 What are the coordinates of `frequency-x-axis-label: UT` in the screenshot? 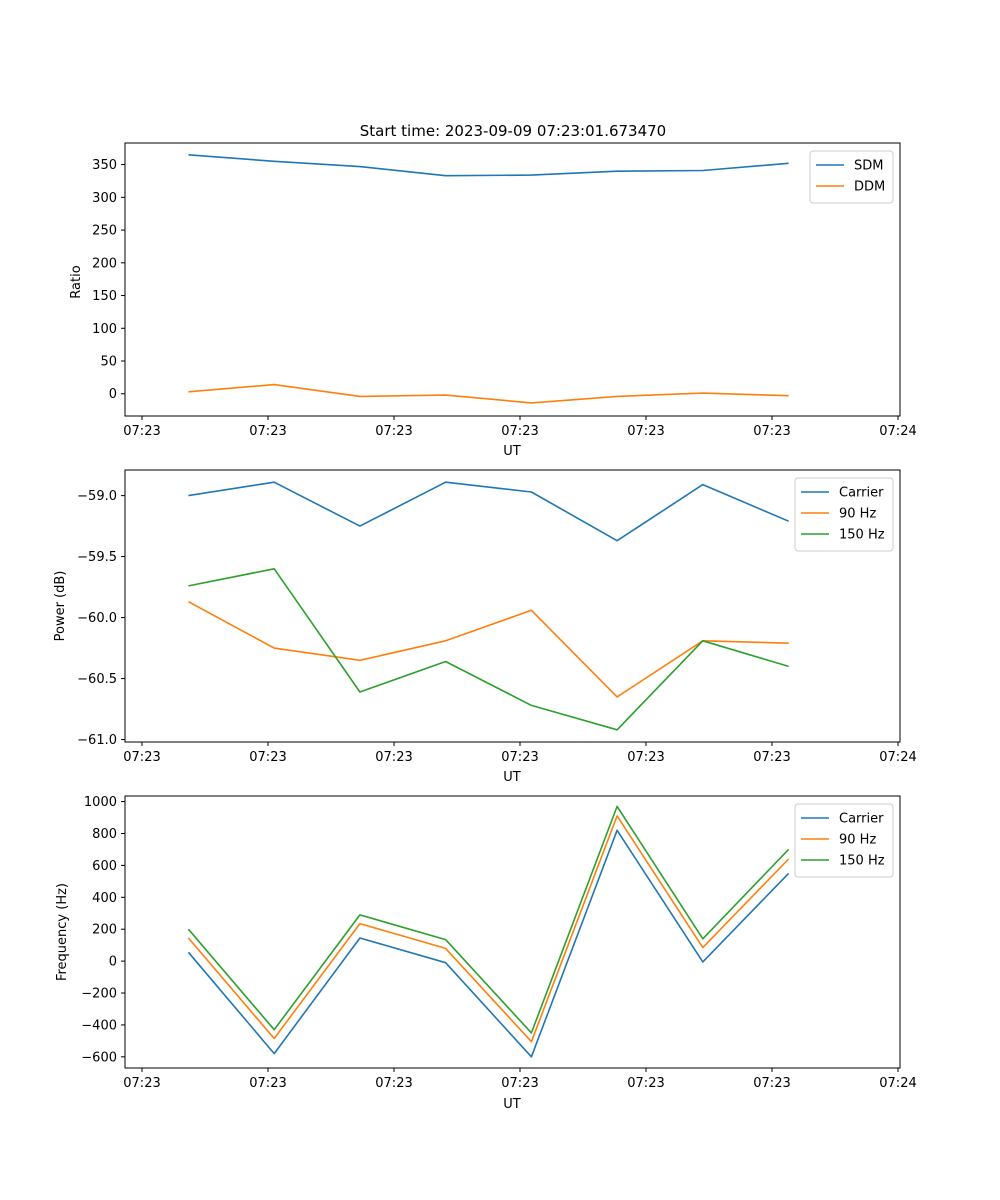 It's located at (512, 1104).